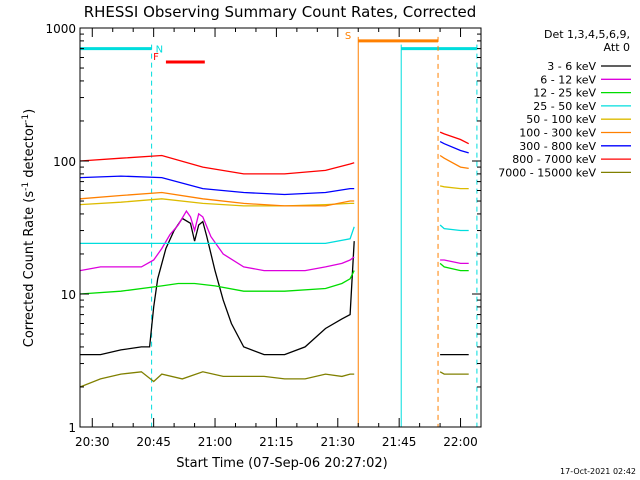  I want to click on flag-label: N, so click(159, 50).